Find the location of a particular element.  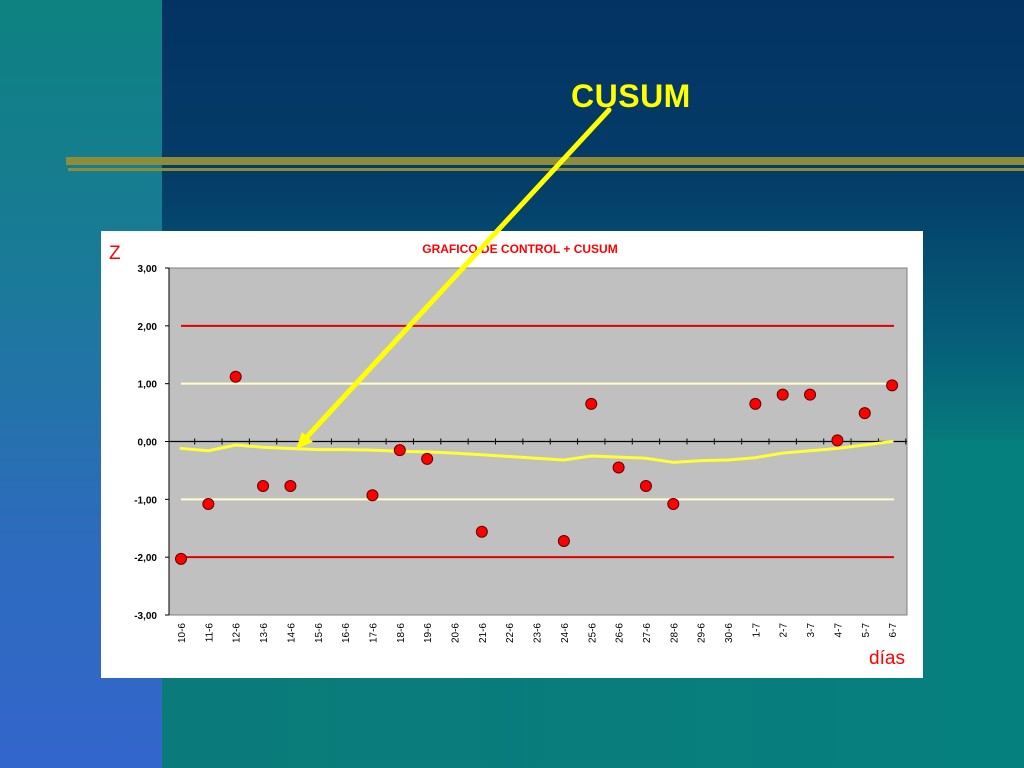

x-tick-label: 30-6 is located at coordinates (729, 633).